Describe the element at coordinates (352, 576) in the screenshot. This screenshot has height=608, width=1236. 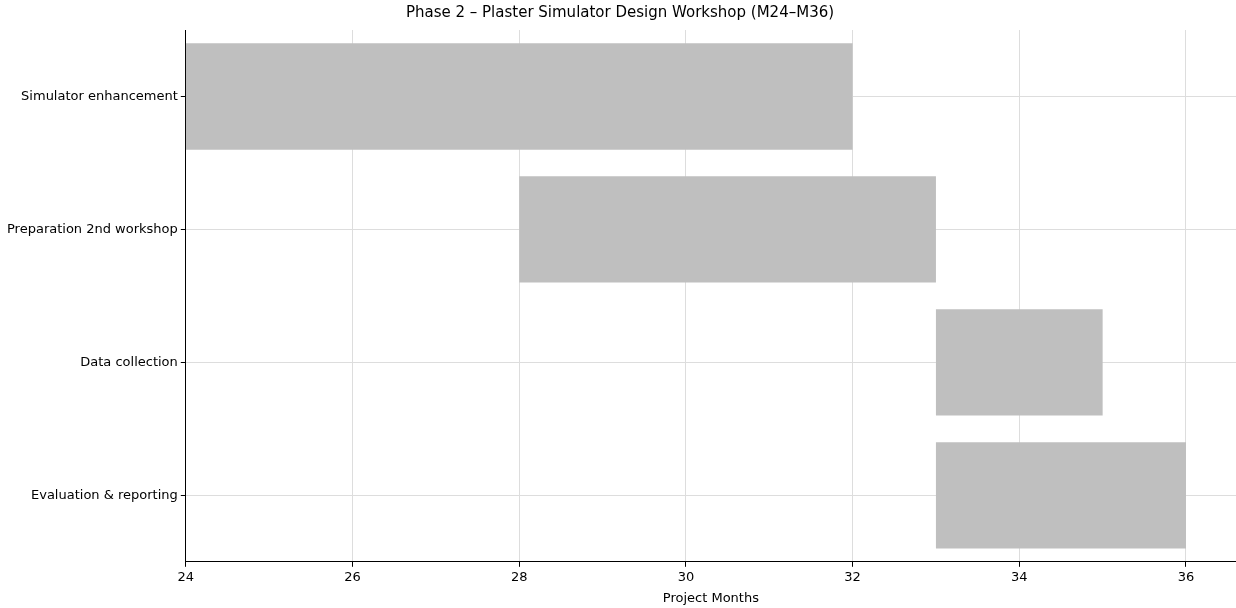
I see `x-tick-label: 26` at that location.